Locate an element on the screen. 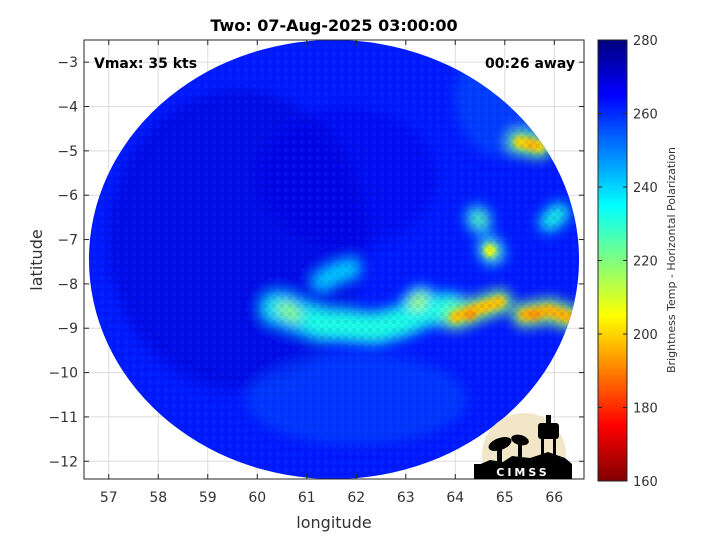 The height and width of the screenshot is (540, 720). x-tick-label: 60 is located at coordinates (257, 498).